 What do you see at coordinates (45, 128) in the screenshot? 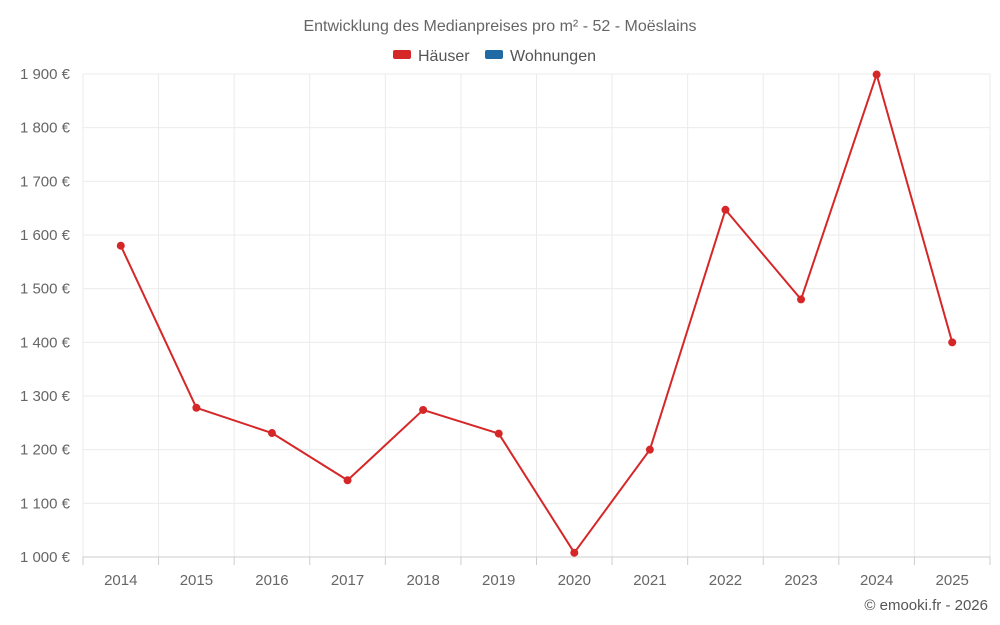
I see `y-tick-label: 1 800 €` at bounding box center [45, 128].